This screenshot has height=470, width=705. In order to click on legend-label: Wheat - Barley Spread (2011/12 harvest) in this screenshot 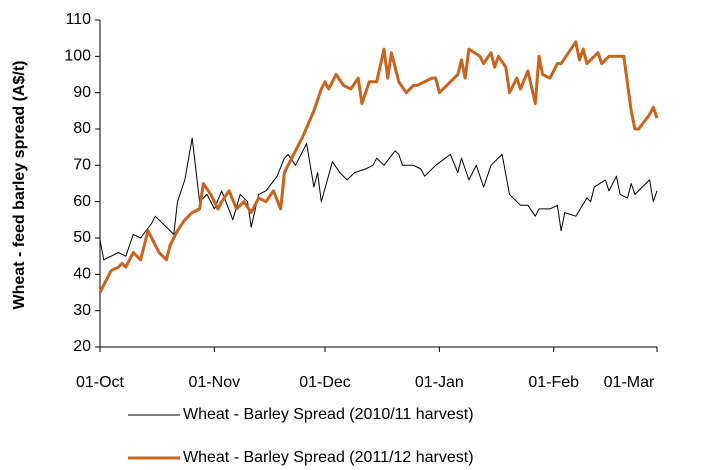, I will do `click(328, 457)`.